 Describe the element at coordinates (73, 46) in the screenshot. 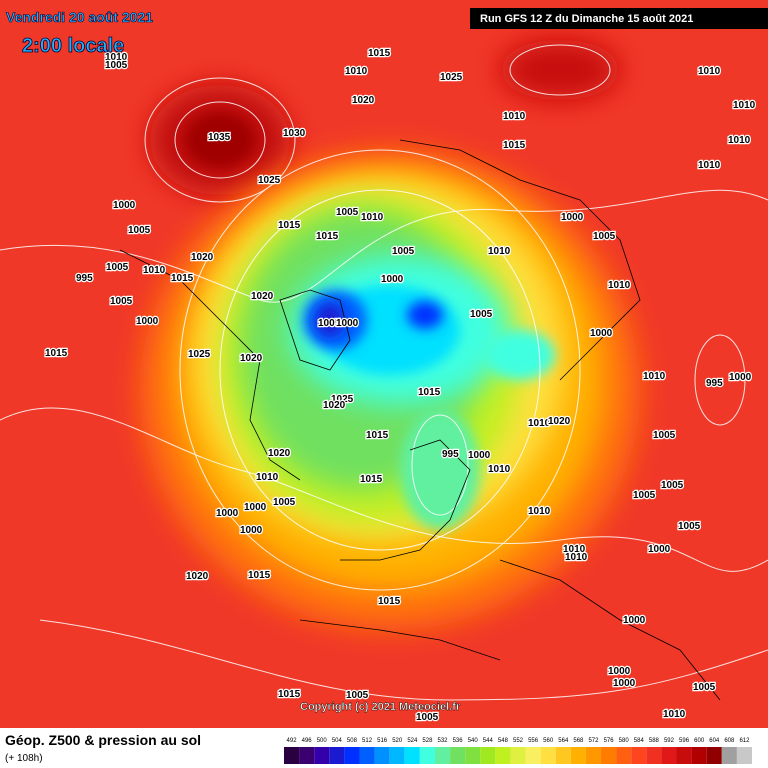

I see `time: 2:00 locale` at that location.